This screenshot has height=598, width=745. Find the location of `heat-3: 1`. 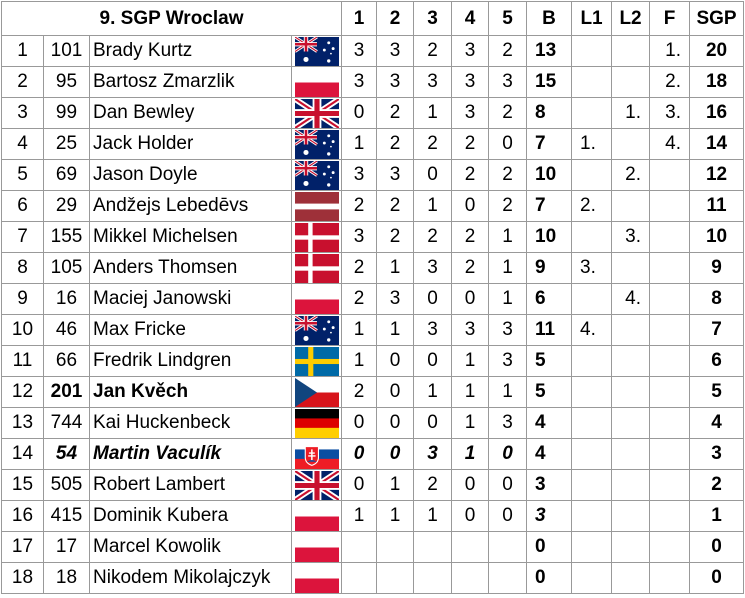

heat-3: 1 is located at coordinates (433, 392).